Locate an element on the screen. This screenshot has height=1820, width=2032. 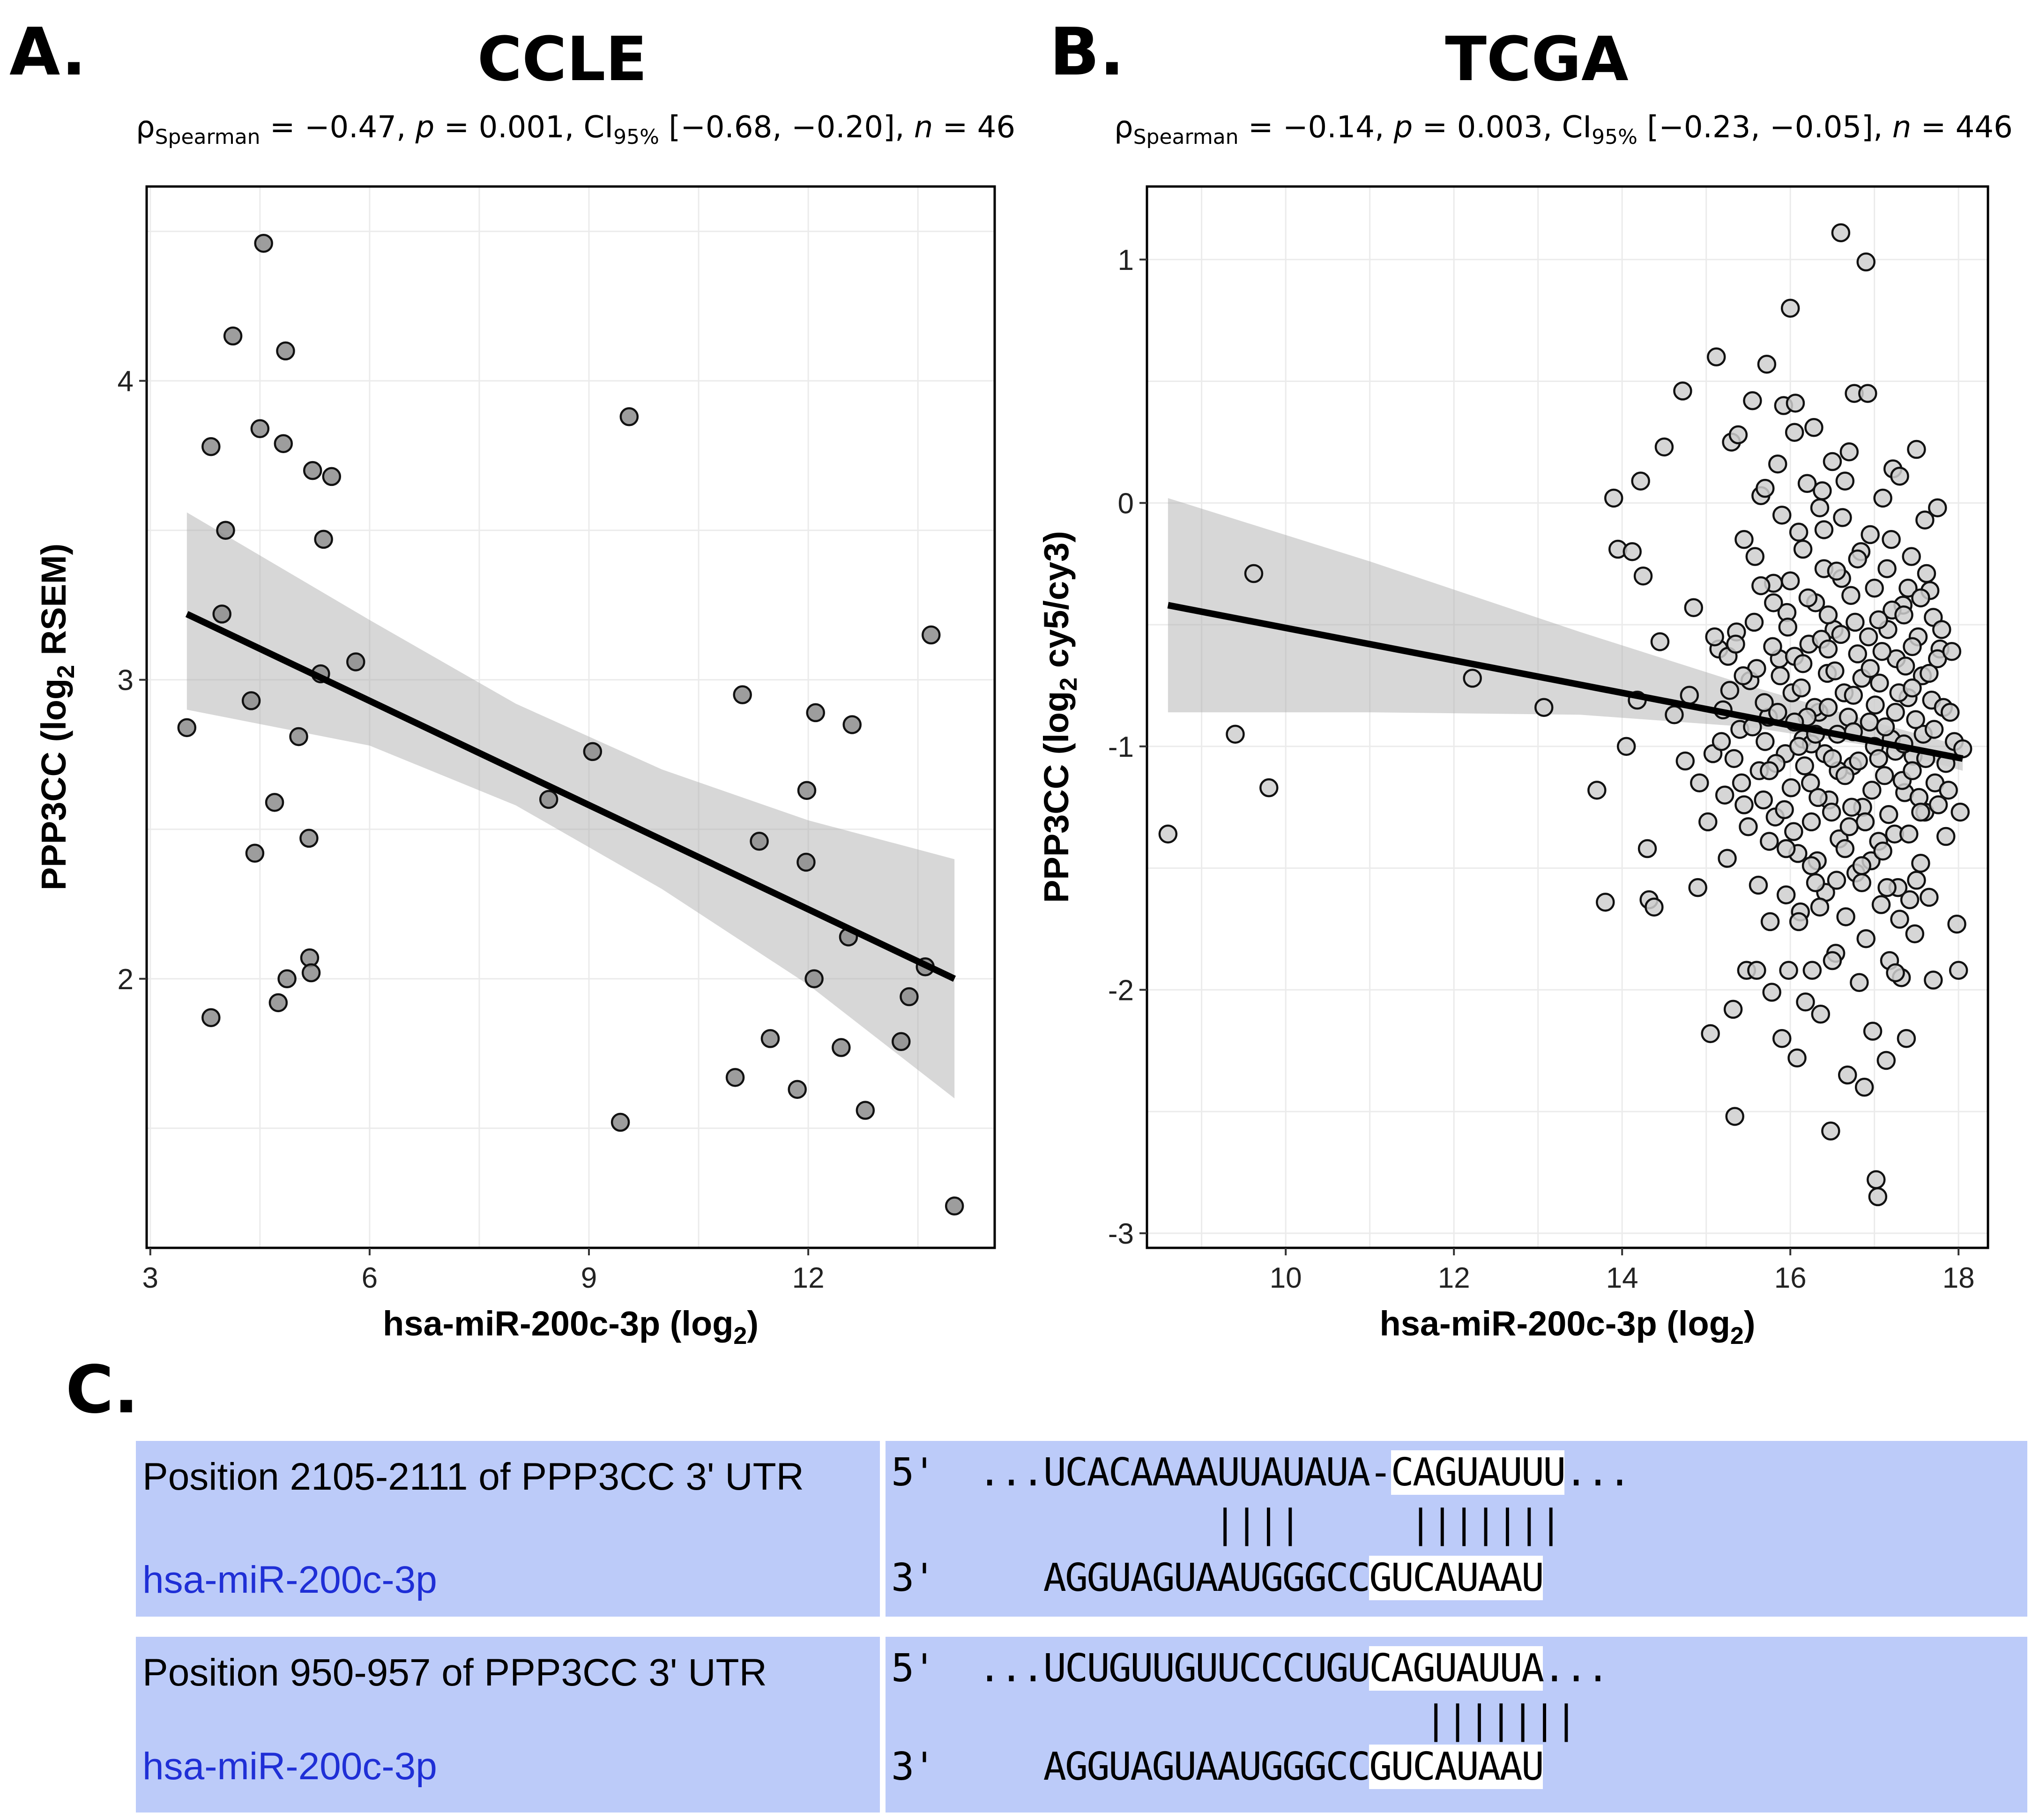
ci-value: [−0.23, −0.05], is located at coordinates (1764, 127).